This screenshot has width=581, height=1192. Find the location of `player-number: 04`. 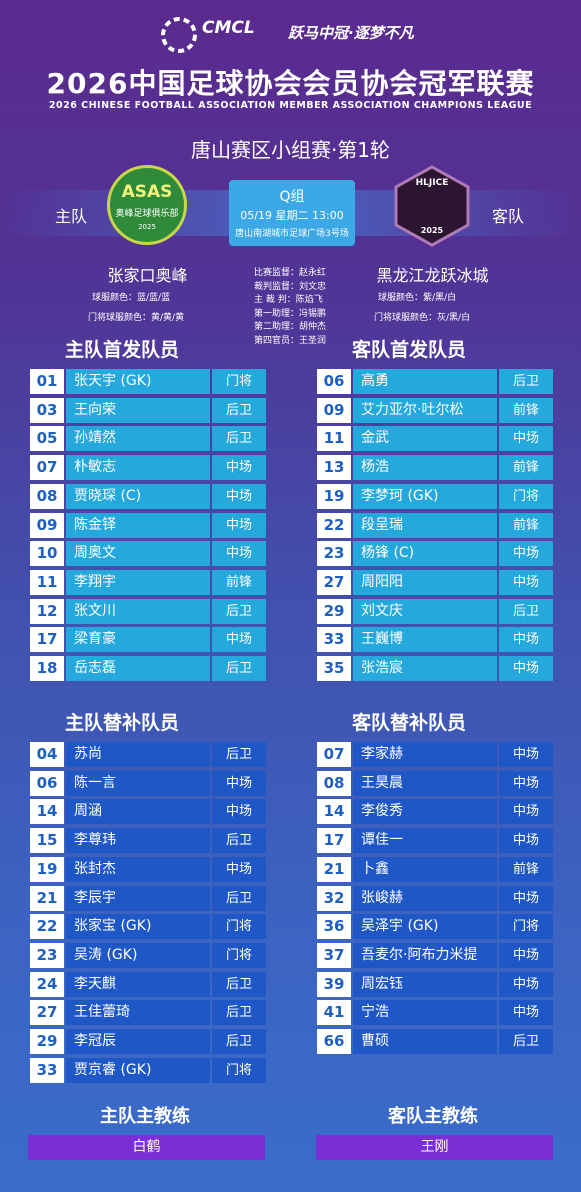

player-number: 04 is located at coordinates (47, 754).